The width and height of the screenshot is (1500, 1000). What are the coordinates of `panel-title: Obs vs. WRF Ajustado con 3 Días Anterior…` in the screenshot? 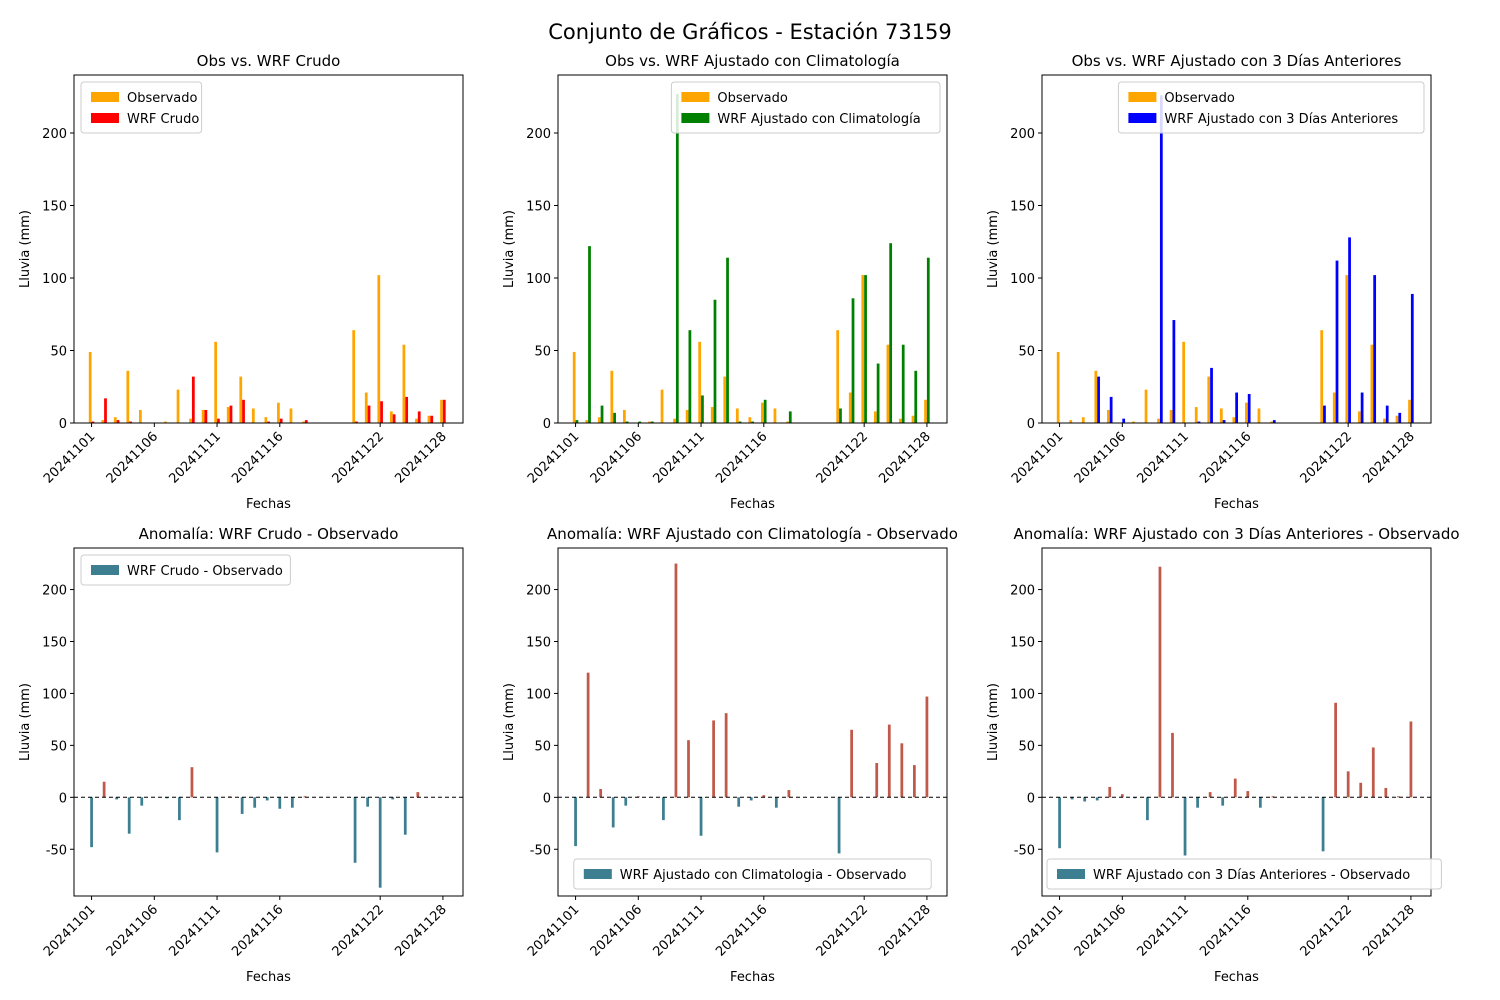 It's located at (1237, 61).